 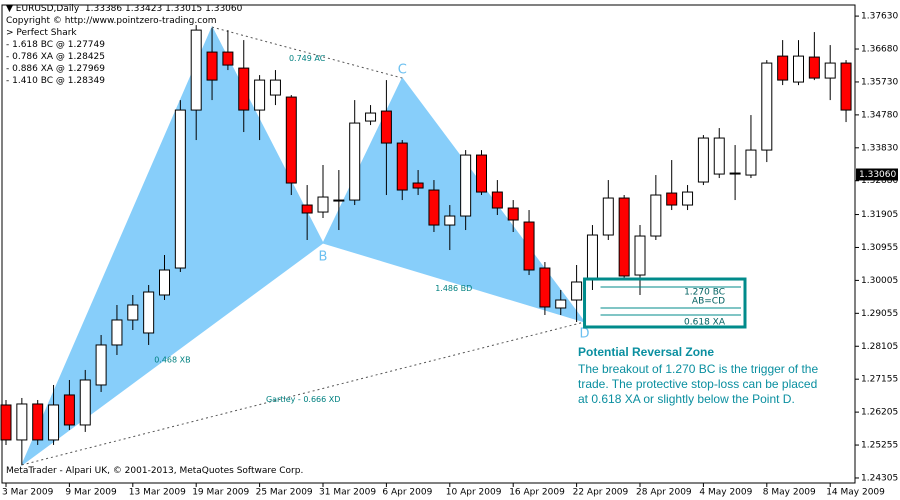 I want to click on y-tick-label: 1.26205, so click(x=879, y=413).